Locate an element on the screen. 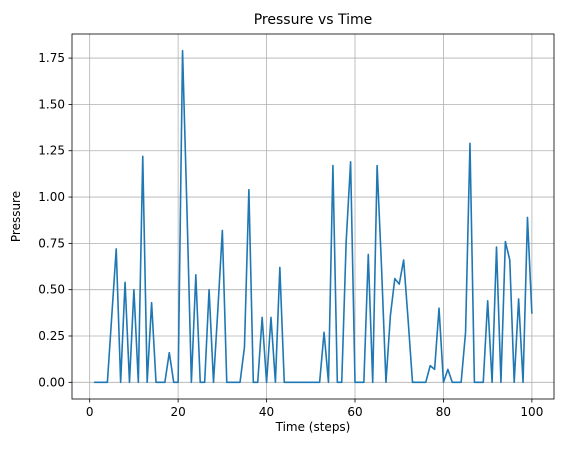 The height and width of the screenshot is (455, 576). x-tick-label: 100 is located at coordinates (531, 412).